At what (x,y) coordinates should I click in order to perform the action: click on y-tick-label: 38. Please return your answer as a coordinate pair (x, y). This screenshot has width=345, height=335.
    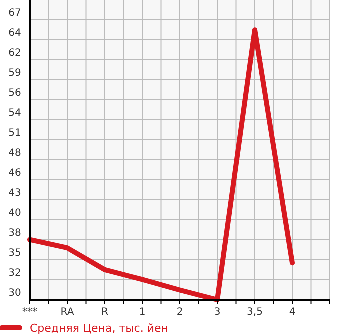
    Looking at the image, I should click on (15, 233).